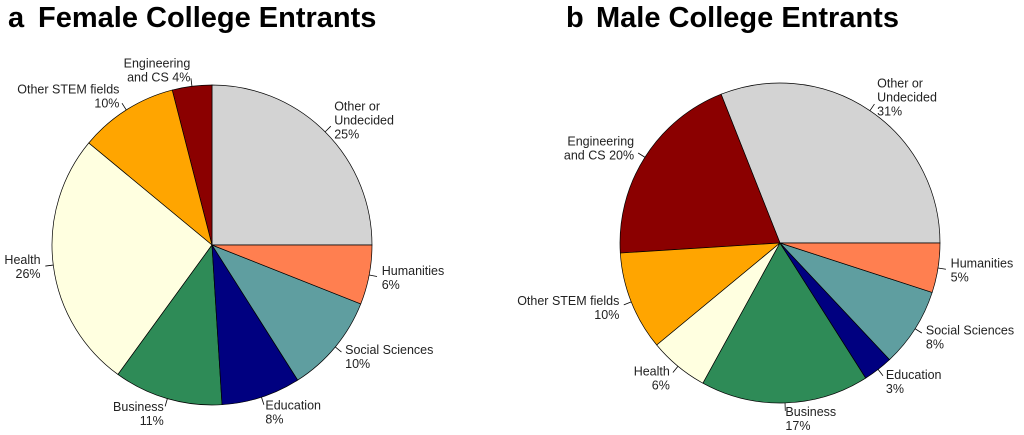 Image resolution: width=1024 pixels, height=435 pixels. Describe the element at coordinates (158, 77) in the screenshot. I see `slice-label-line: and CS 4%` at that location.